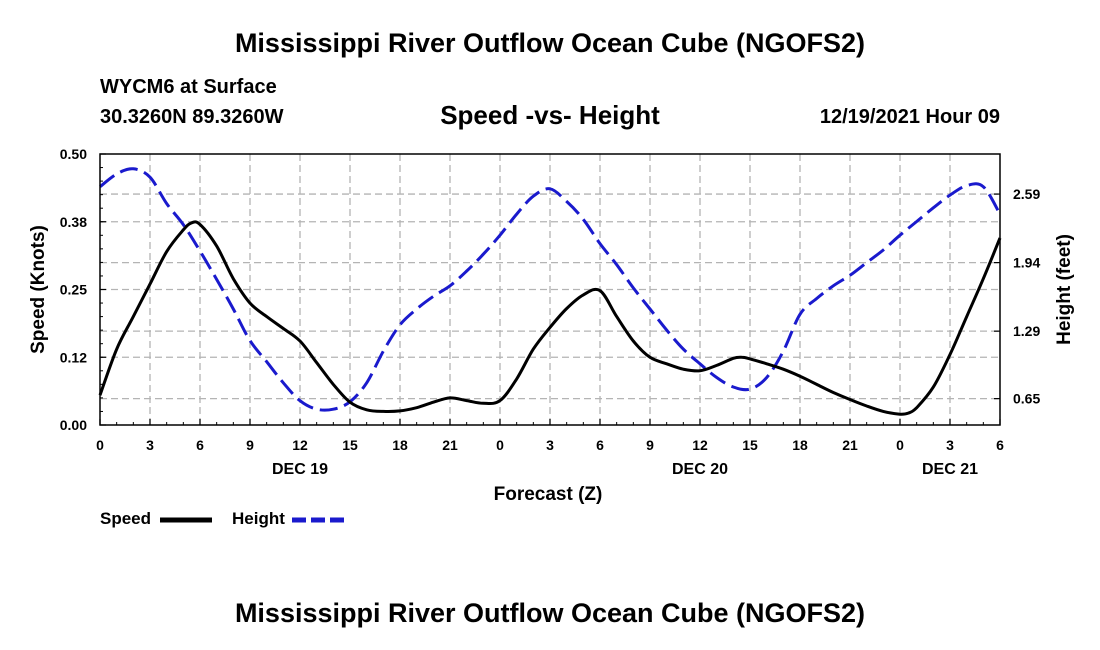 Image resolution: width=1100 pixels, height=650 pixels. I want to click on y-tick-label: 0.25, so click(73, 290).